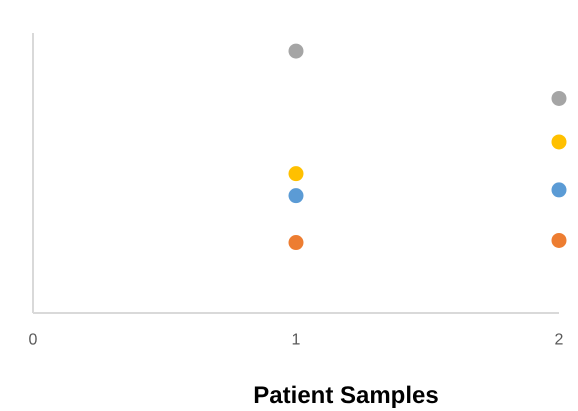 This screenshot has height=411, width=578. What do you see at coordinates (33, 339) in the screenshot?
I see `x-tick-label: 0` at bounding box center [33, 339].